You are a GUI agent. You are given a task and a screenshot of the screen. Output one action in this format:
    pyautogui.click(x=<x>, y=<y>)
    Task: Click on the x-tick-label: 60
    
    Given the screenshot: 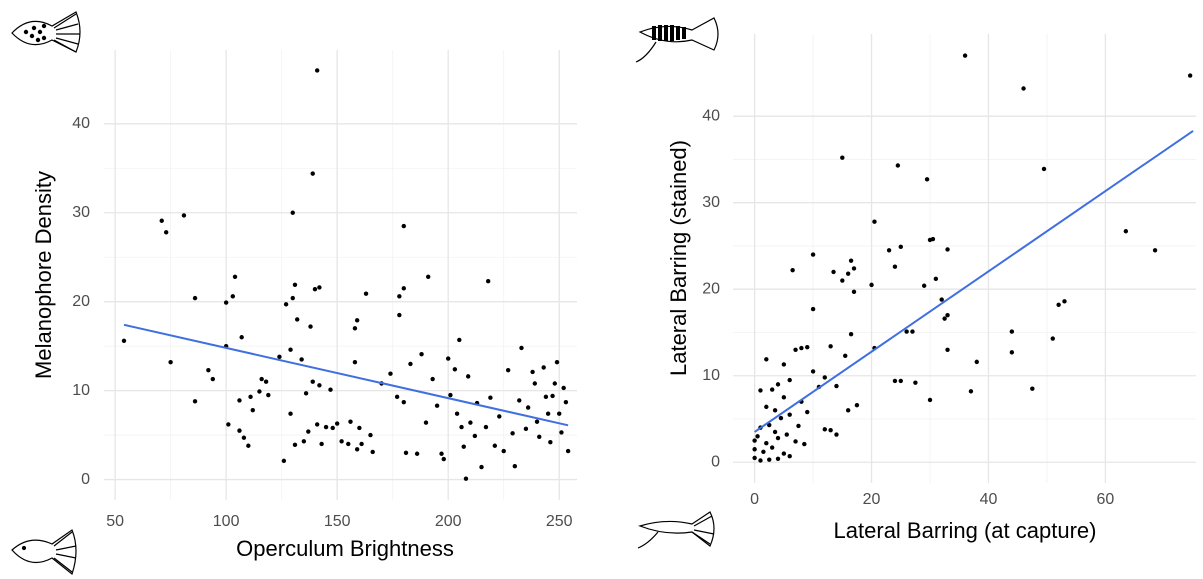 What is the action you would take?
    pyautogui.click(x=1105, y=499)
    